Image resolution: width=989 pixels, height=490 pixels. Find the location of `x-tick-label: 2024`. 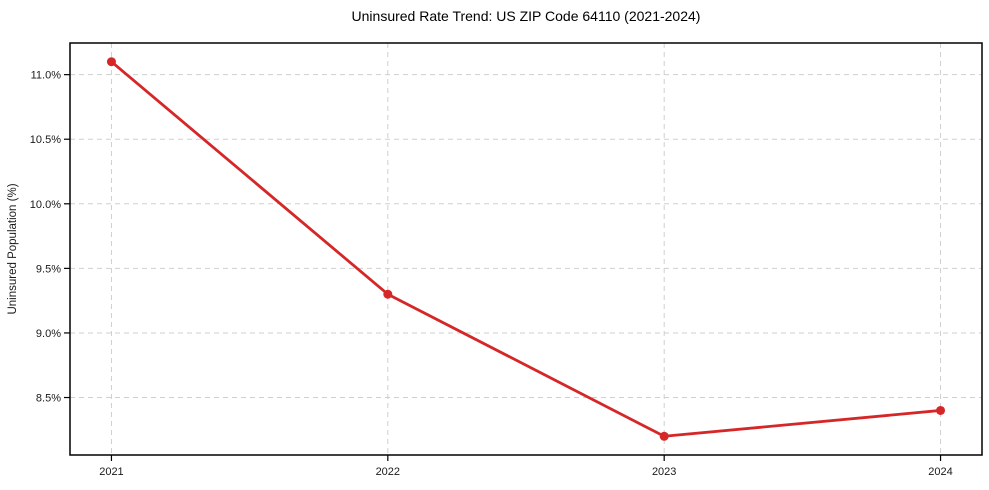

x-tick-label: 2024 is located at coordinates (940, 472).